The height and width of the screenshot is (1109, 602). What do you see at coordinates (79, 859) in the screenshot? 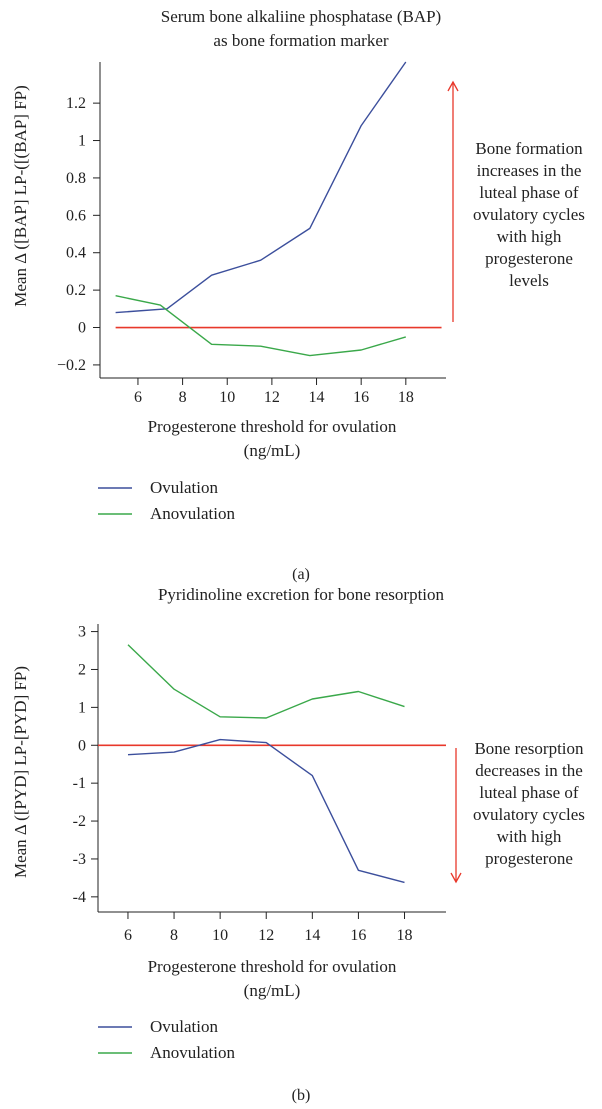
I see `y-tick-label: -3` at bounding box center [79, 859].